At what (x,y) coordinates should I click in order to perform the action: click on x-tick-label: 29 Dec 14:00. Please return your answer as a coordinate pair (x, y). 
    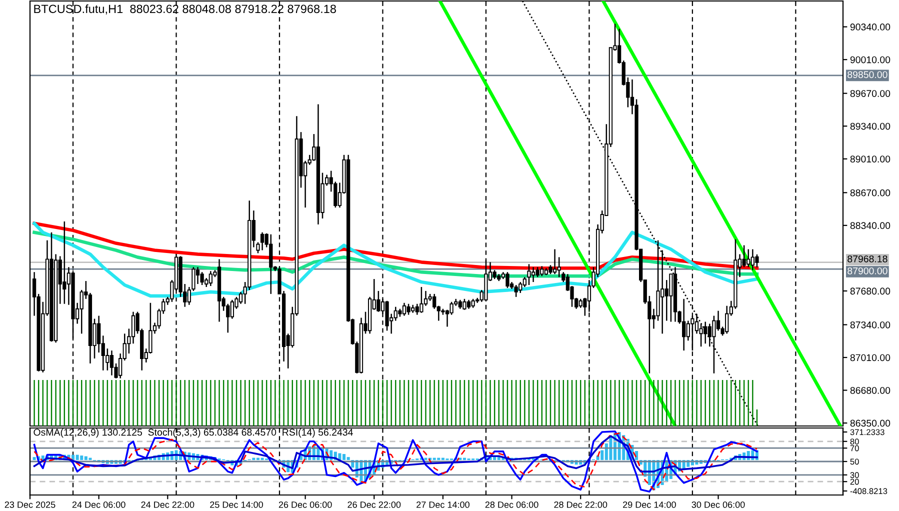
    Looking at the image, I should click on (649, 504).